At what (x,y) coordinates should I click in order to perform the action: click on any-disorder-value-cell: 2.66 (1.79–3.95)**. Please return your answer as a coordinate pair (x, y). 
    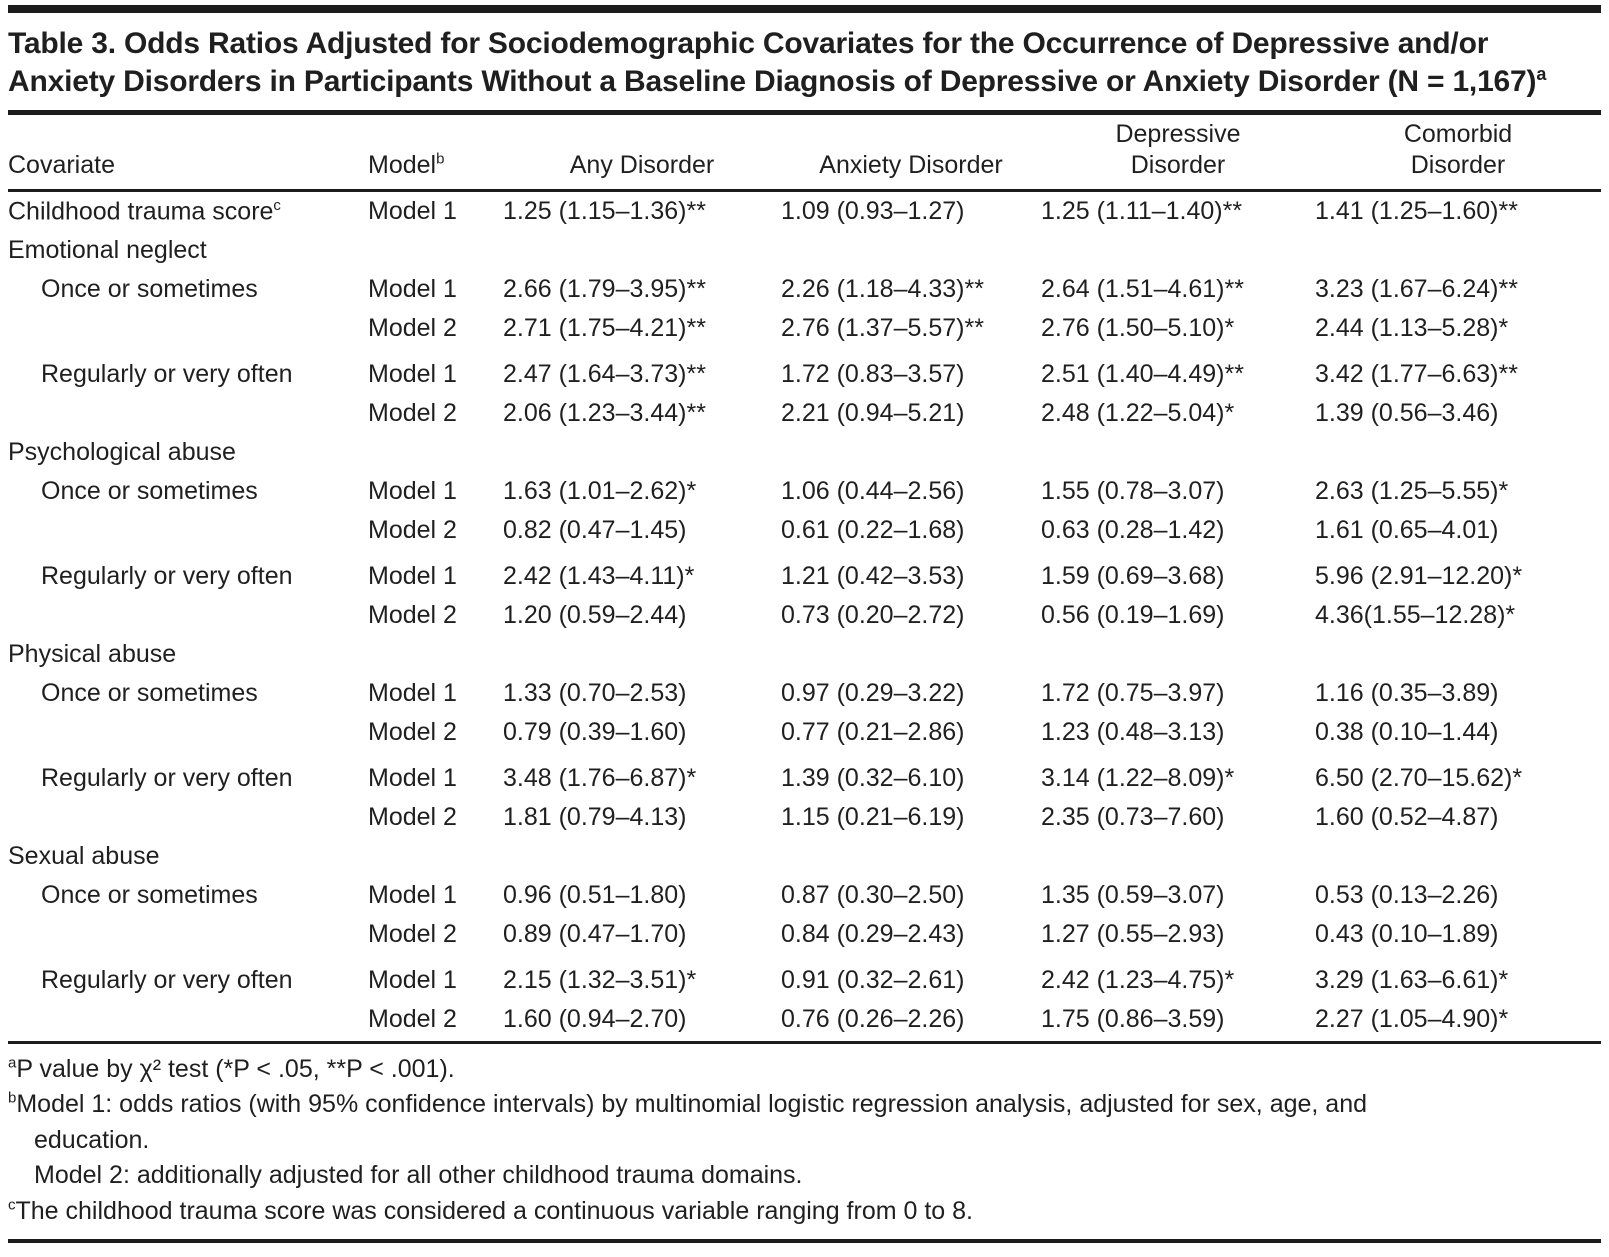
    Looking at the image, I should click on (604, 288).